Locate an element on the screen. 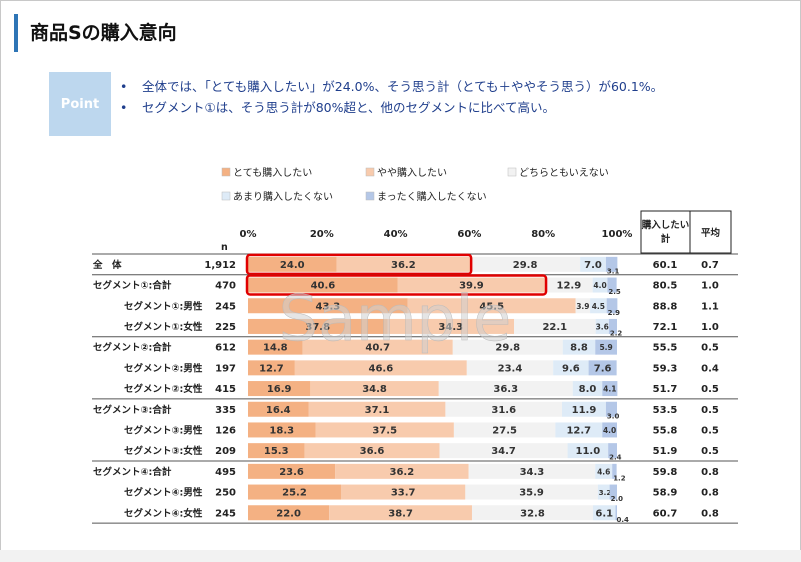 The height and width of the screenshot is (562, 801). row-n: 415 is located at coordinates (225, 389).